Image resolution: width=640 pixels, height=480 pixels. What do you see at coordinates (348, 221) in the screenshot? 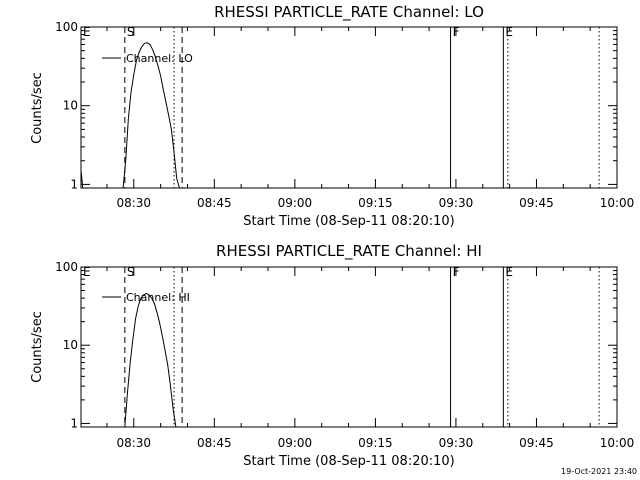
I see `x-axis-label-lo: Start Time (08-Sep-11 08:20:10)` at bounding box center [348, 221].